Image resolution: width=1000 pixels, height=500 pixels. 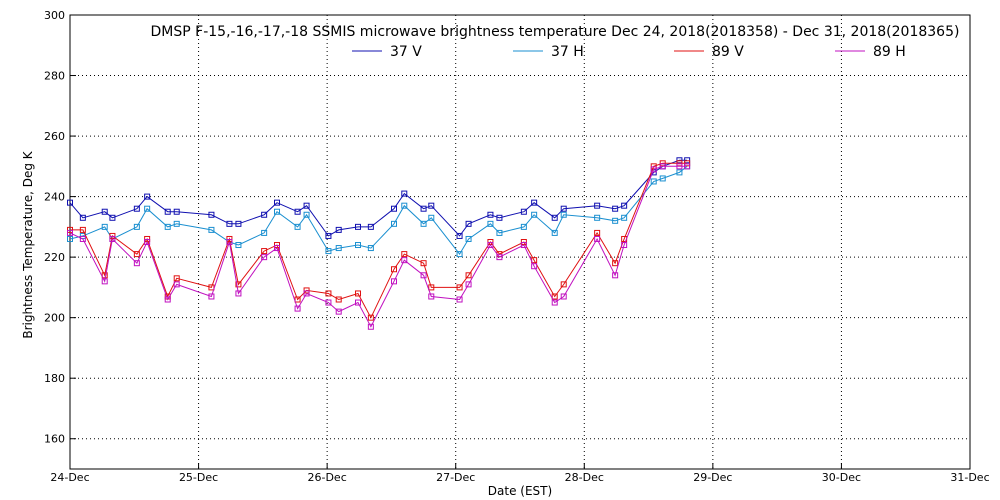 I want to click on legend-label: 37 H, so click(x=567, y=52).